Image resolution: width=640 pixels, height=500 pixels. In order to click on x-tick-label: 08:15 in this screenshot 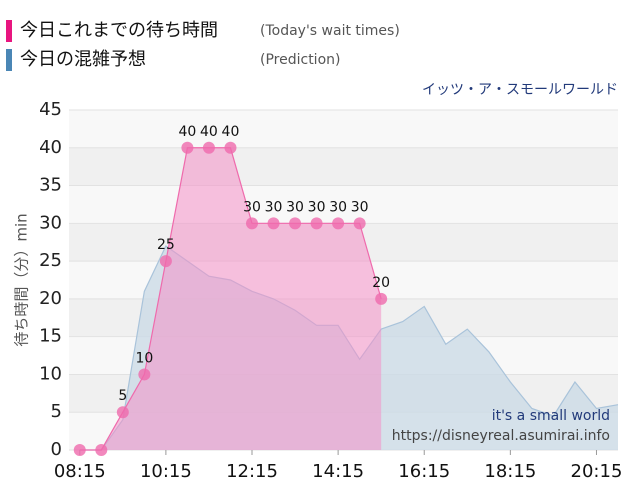, I will do `click(80, 471)`.